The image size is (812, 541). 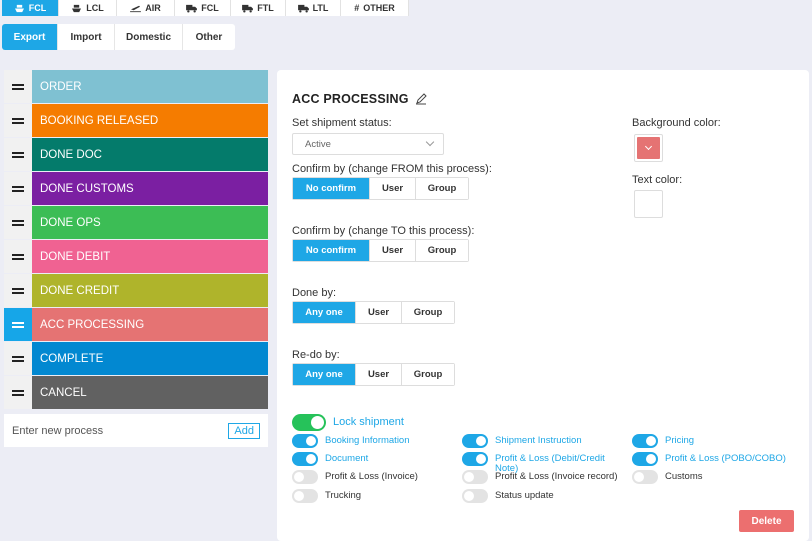 I want to click on done-by-any-one: Any one, so click(x=324, y=312).